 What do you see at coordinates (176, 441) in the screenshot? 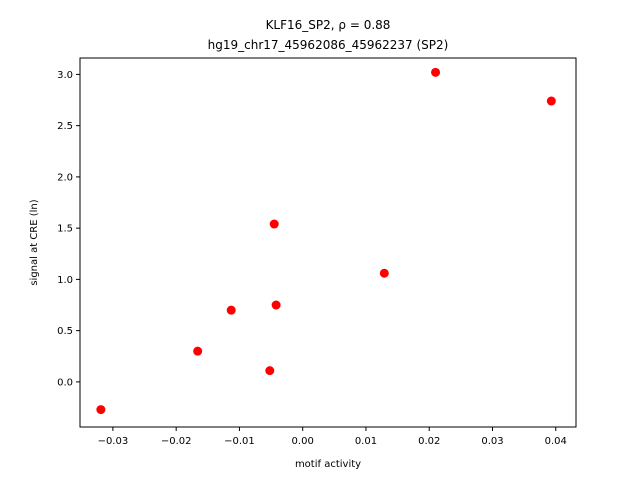
I see `x-tick-label: −0.02` at bounding box center [176, 441].